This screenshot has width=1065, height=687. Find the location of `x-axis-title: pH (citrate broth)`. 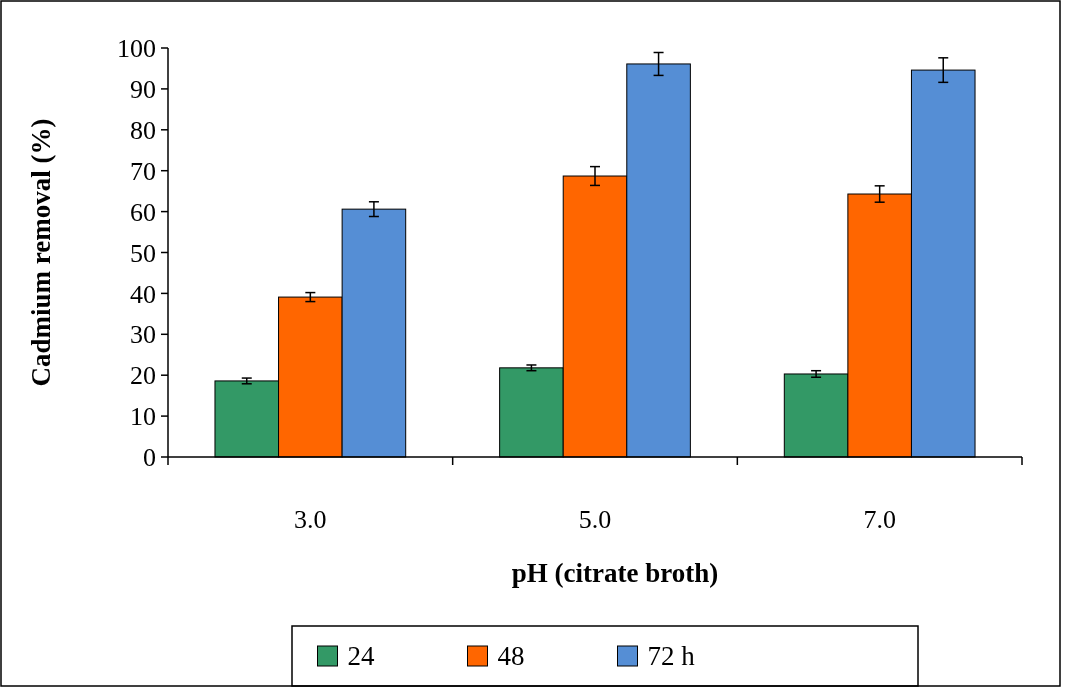

x-axis-title: pH (citrate broth) is located at coordinates (615, 573).